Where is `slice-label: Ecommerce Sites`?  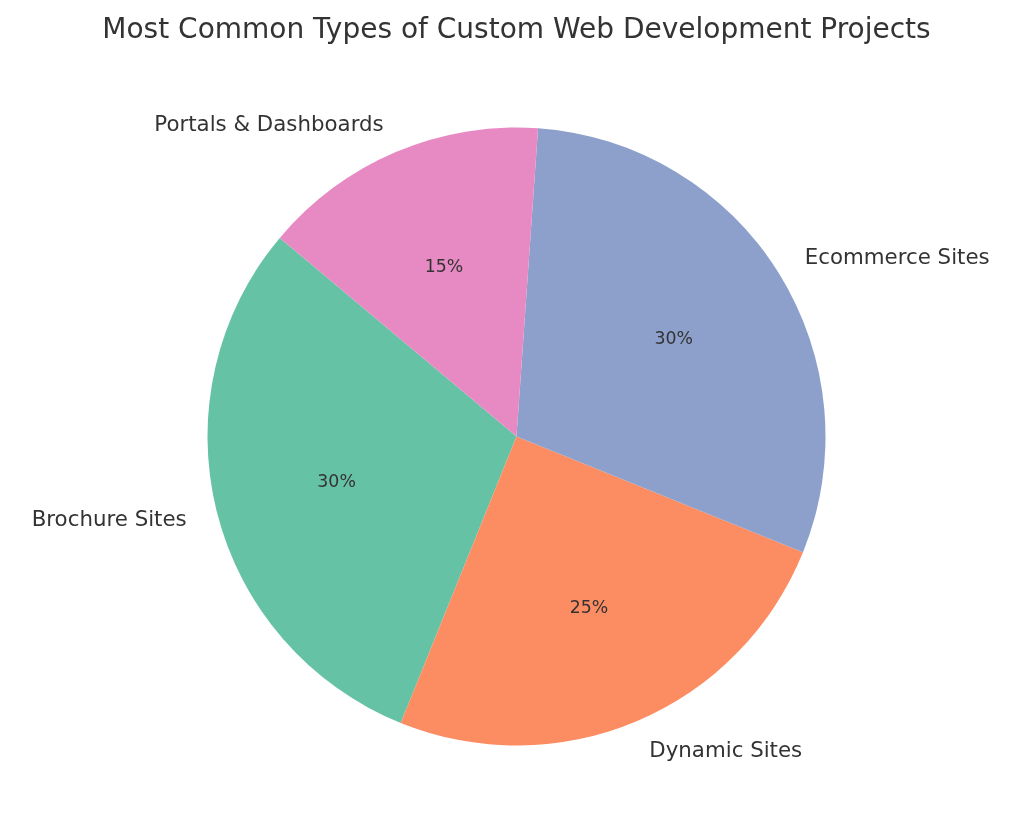 slice-label: Ecommerce Sites is located at coordinates (897, 256).